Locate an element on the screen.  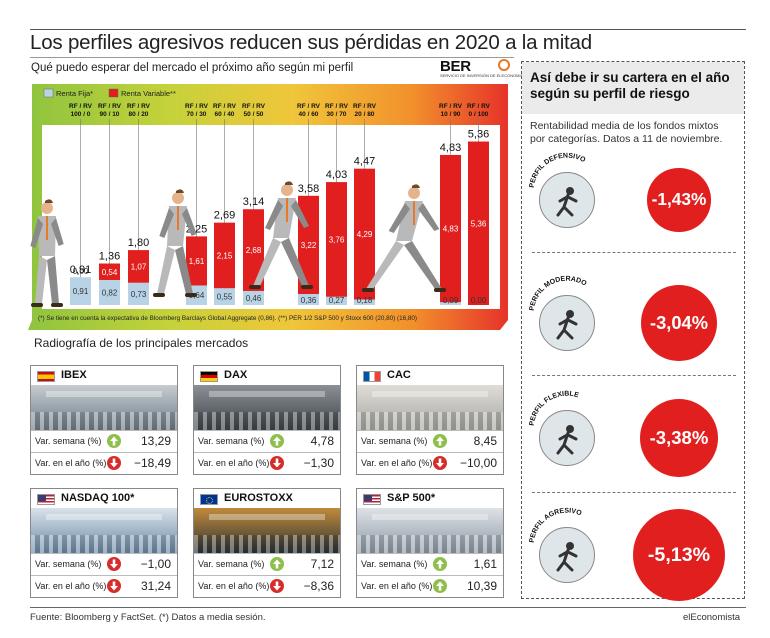
category-label: 70 / 30 is located at coordinates (197, 114).